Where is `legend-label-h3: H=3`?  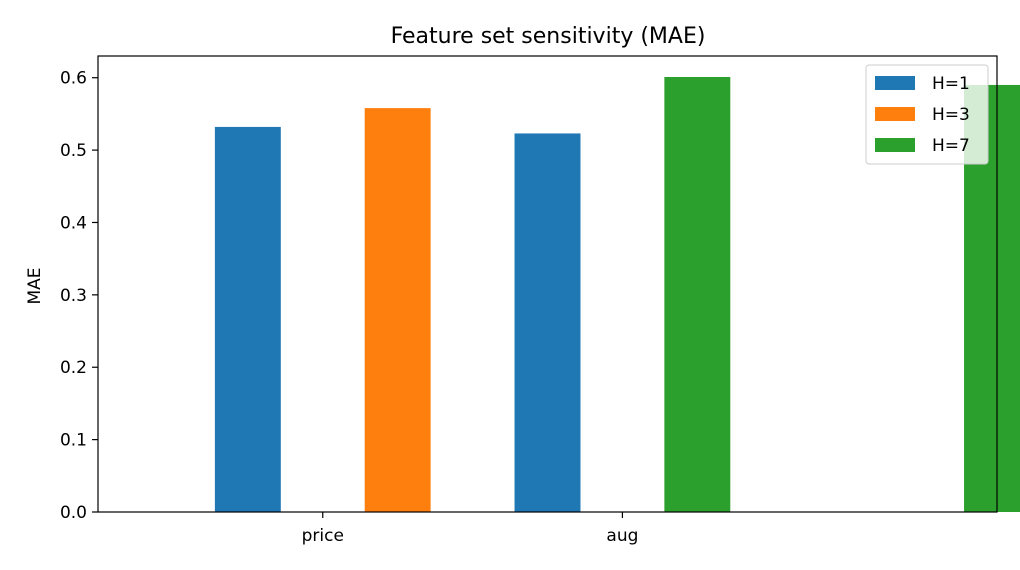
legend-label-h3: H=3 is located at coordinates (951, 115).